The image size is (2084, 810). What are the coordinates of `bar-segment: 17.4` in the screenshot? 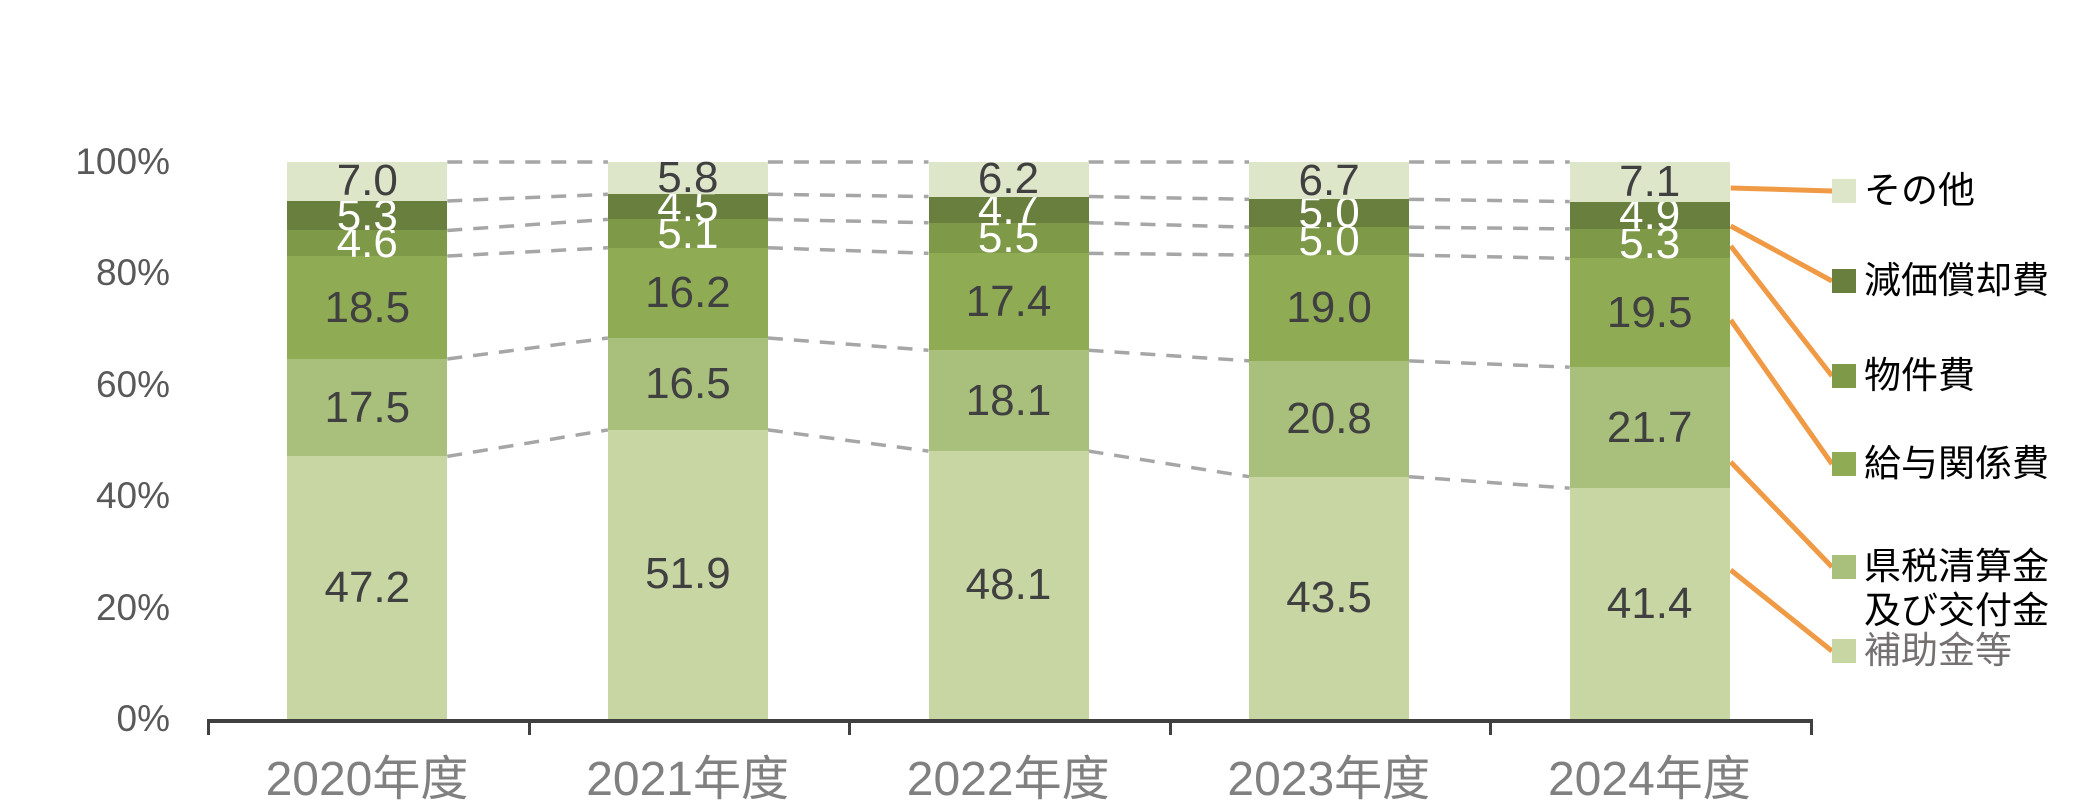 It's located at (1008, 302).